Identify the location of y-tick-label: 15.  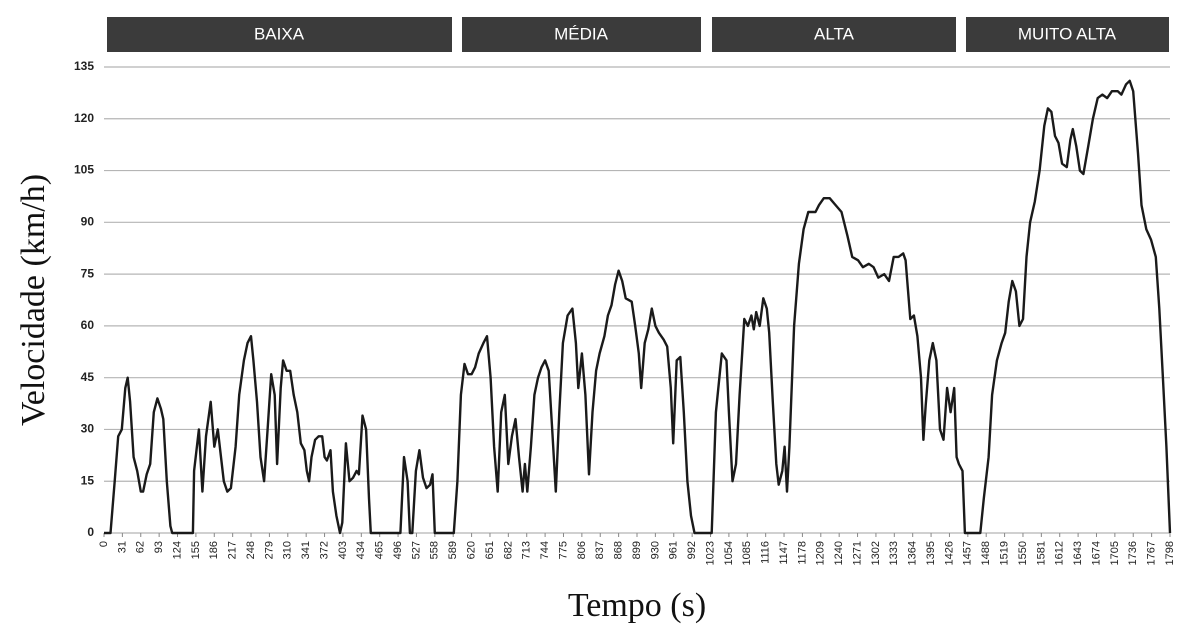
(88, 480).